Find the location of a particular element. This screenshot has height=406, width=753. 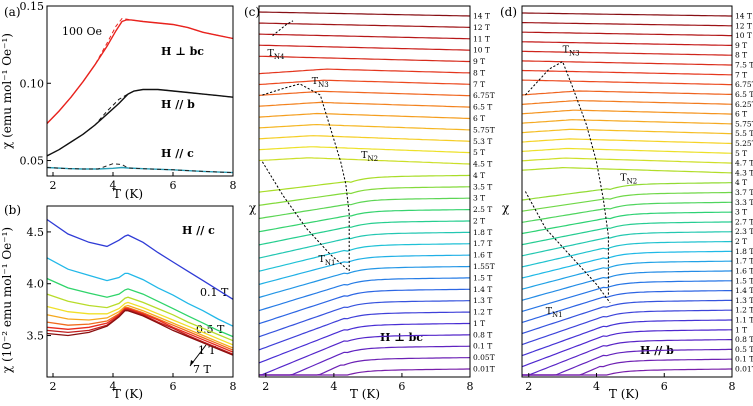

panel-d-field-label-30: 1.2 T is located at coordinates (744, 310).